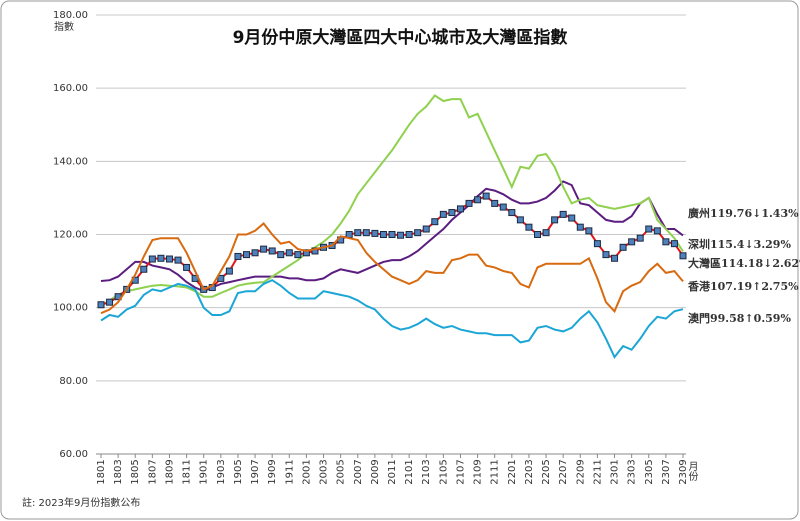 The image size is (800, 521). What do you see at coordinates (392, 471) in the screenshot?
I see `x-tick-label: 2011` at bounding box center [392, 471].